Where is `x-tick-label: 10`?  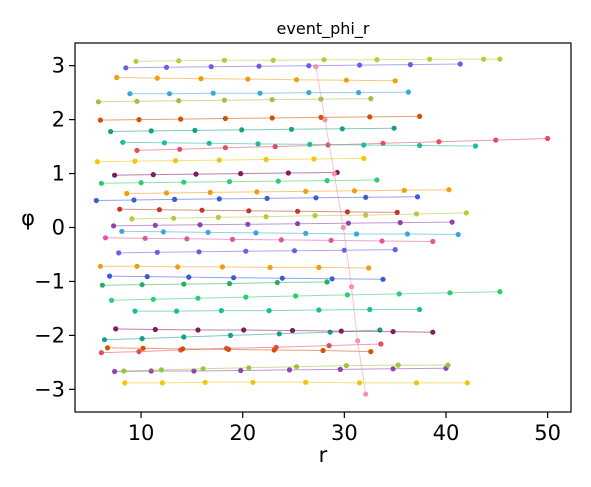 x-tick-label: 10 is located at coordinates (141, 433).